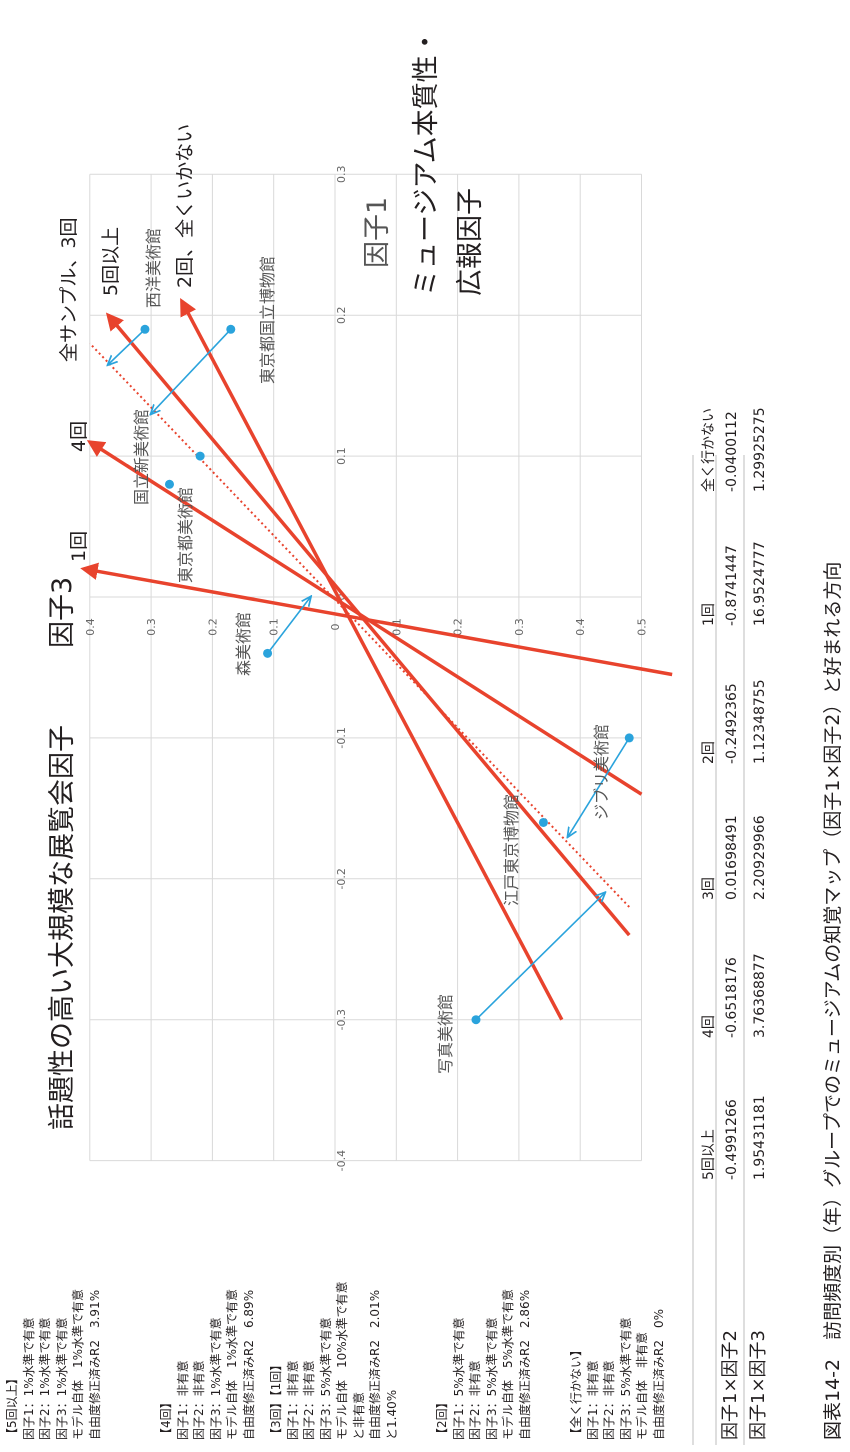 The image size is (850, 1452). What do you see at coordinates (341, 175) in the screenshot?
I see `tick-label-f1: 0.3` at bounding box center [341, 175].